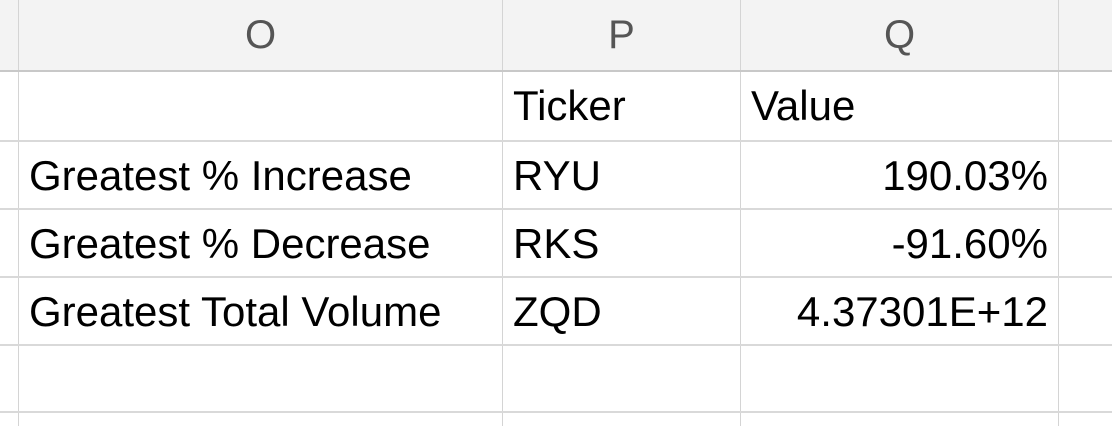  I want to click on cell-value-header: Value, so click(803, 105).